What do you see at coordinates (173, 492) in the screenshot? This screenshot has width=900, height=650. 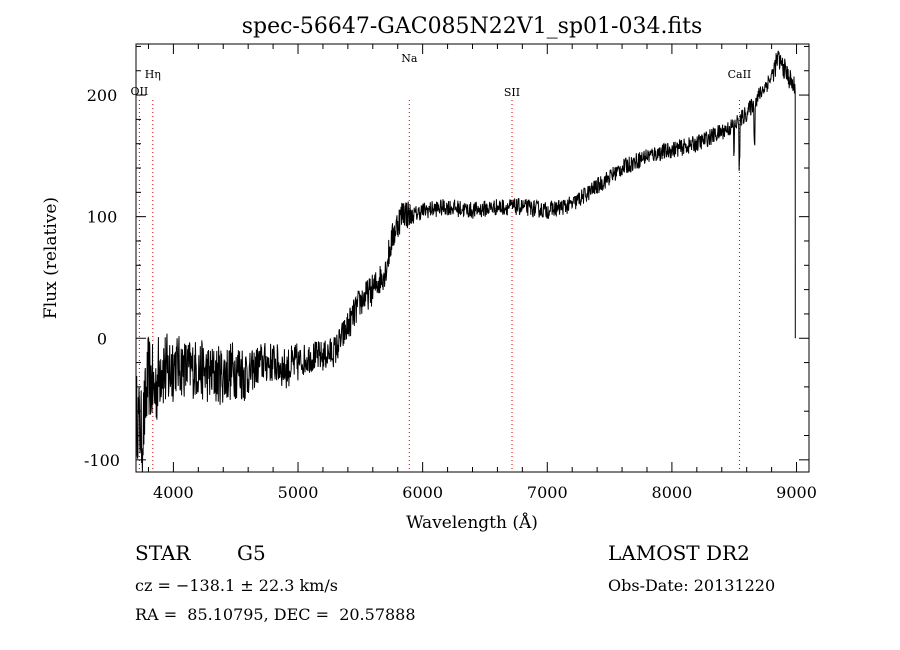 I see `x-tick-label-4000: 4000` at bounding box center [173, 492].